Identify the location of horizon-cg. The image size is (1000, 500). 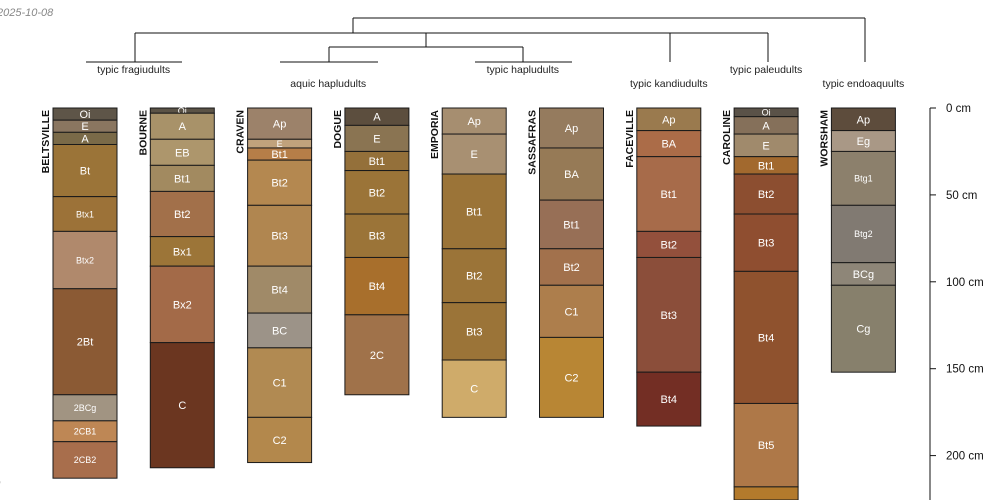
(863, 328).